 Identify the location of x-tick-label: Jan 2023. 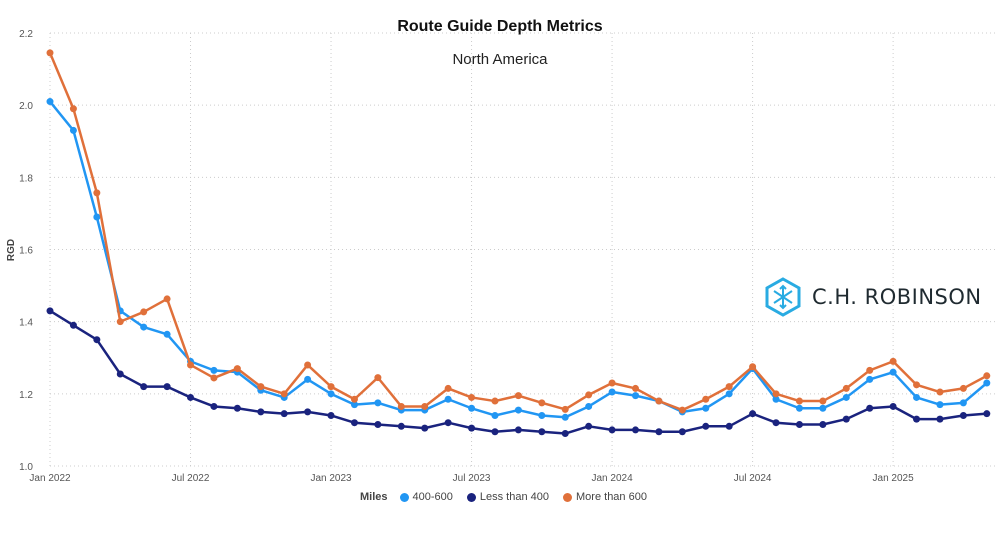
(331, 478).